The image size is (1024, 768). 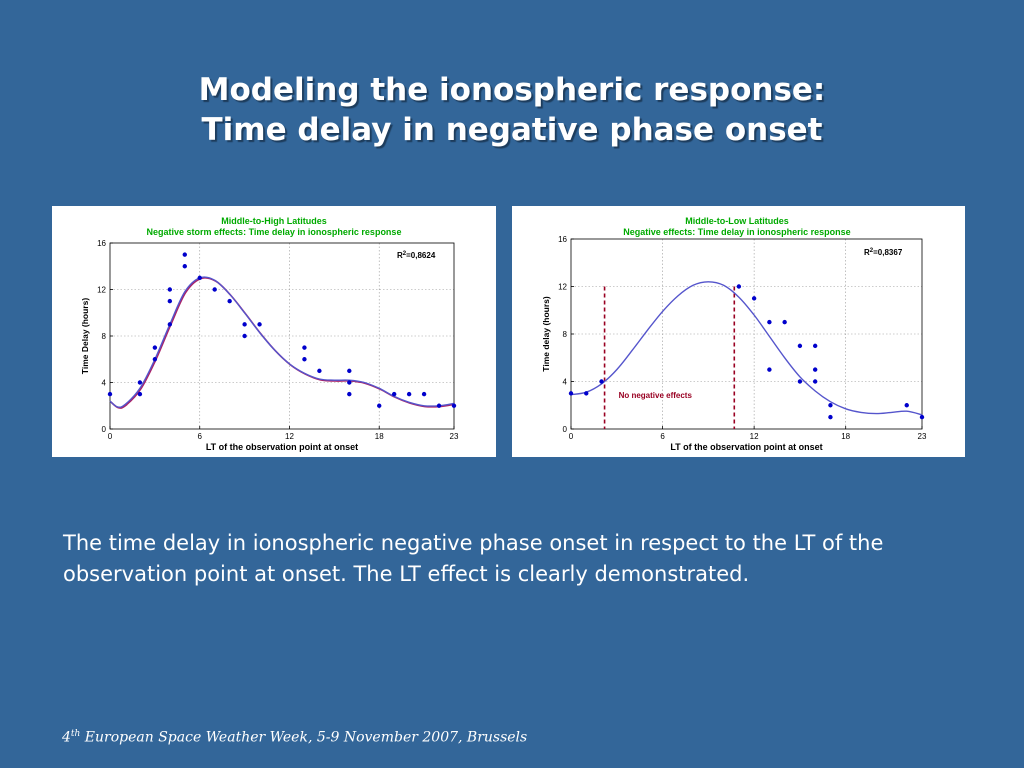 What do you see at coordinates (274, 221) in the screenshot?
I see `chart-title: Middle-to-High Latitudes` at bounding box center [274, 221].